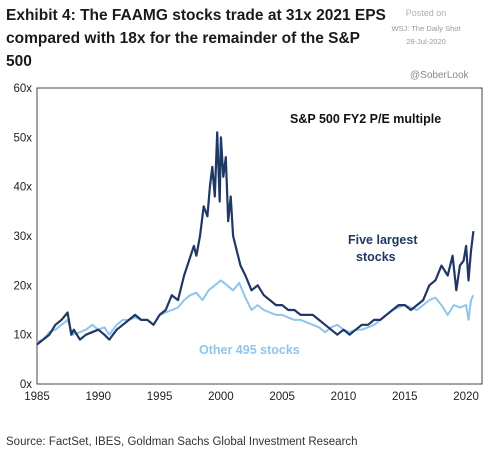 Image resolution: width=500 pixels, height=457 pixels. I want to click on x-tick-label: 2020, so click(466, 397).